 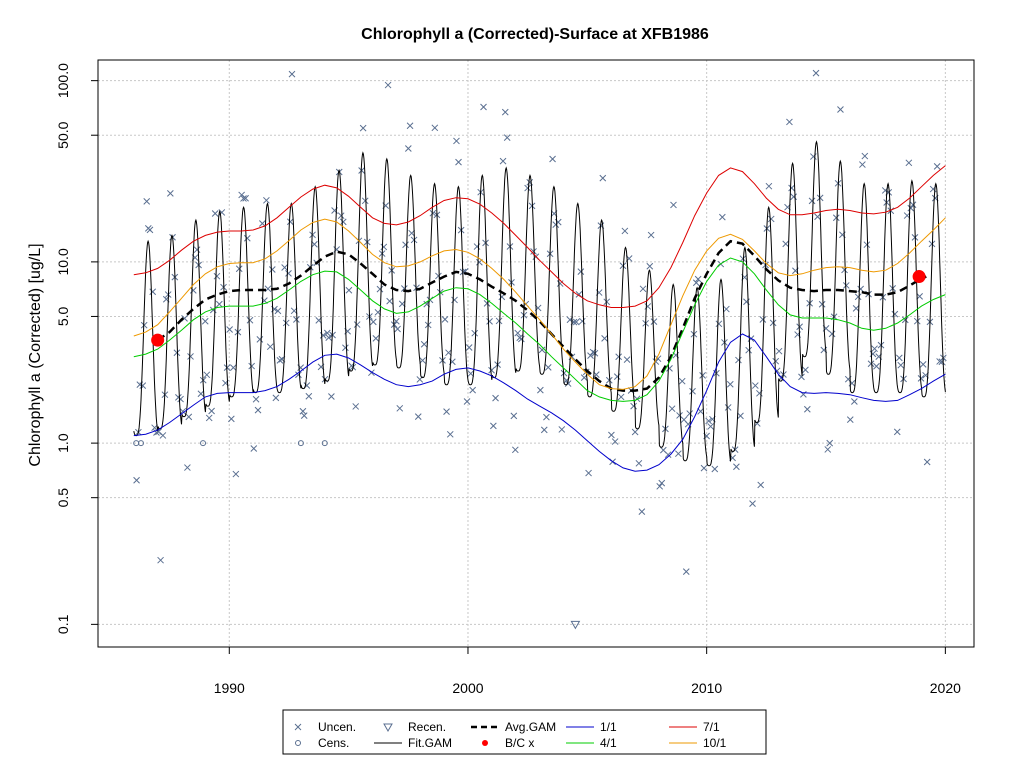 What do you see at coordinates (467, 688) in the screenshot?
I see `x-tick-label: 2000` at bounding box center [467, 688].